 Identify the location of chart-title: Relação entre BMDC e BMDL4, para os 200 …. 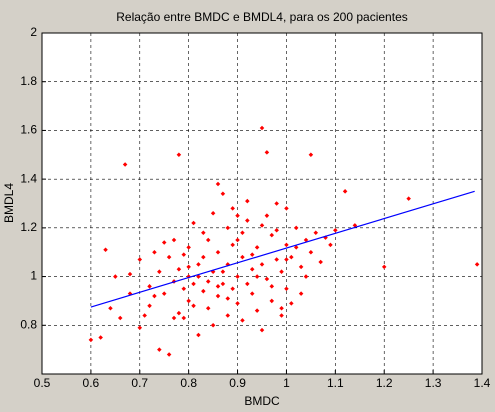
(262, 17).